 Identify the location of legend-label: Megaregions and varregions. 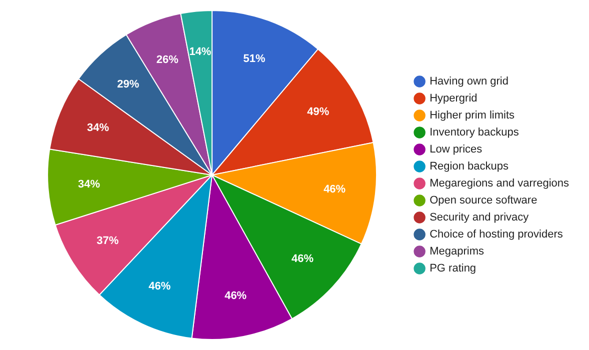
(500, 184).